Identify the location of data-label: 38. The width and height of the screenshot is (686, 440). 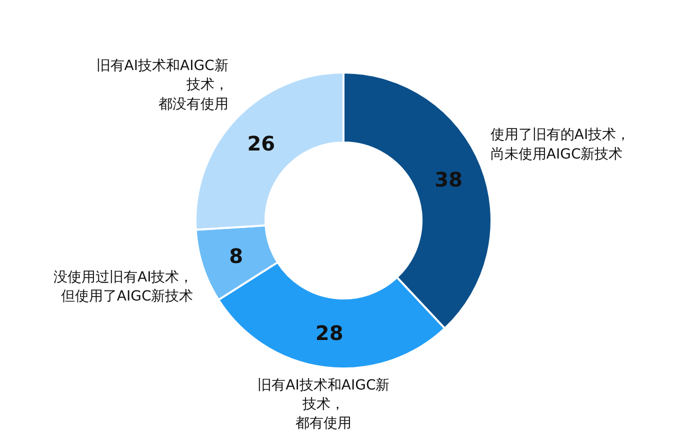
(448, 179).